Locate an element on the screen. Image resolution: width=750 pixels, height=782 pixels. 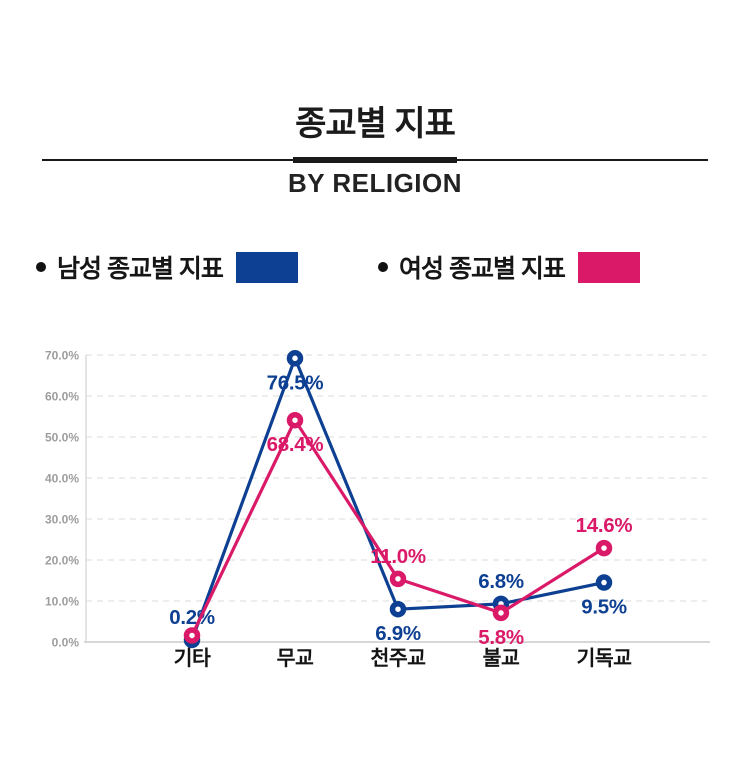
title-divider-accent is located at coordinates (375, 160).